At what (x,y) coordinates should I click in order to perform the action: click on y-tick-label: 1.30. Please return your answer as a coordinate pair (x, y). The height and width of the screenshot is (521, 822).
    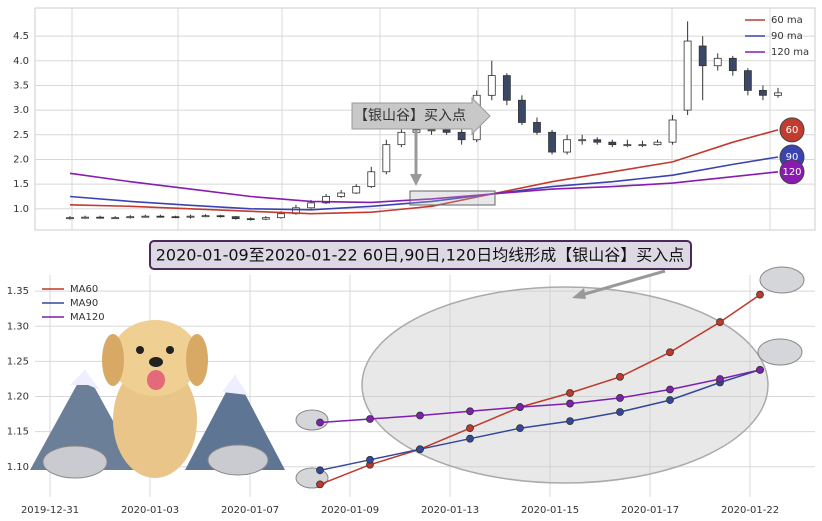
    Looking at the image, I should click on (18, 326).